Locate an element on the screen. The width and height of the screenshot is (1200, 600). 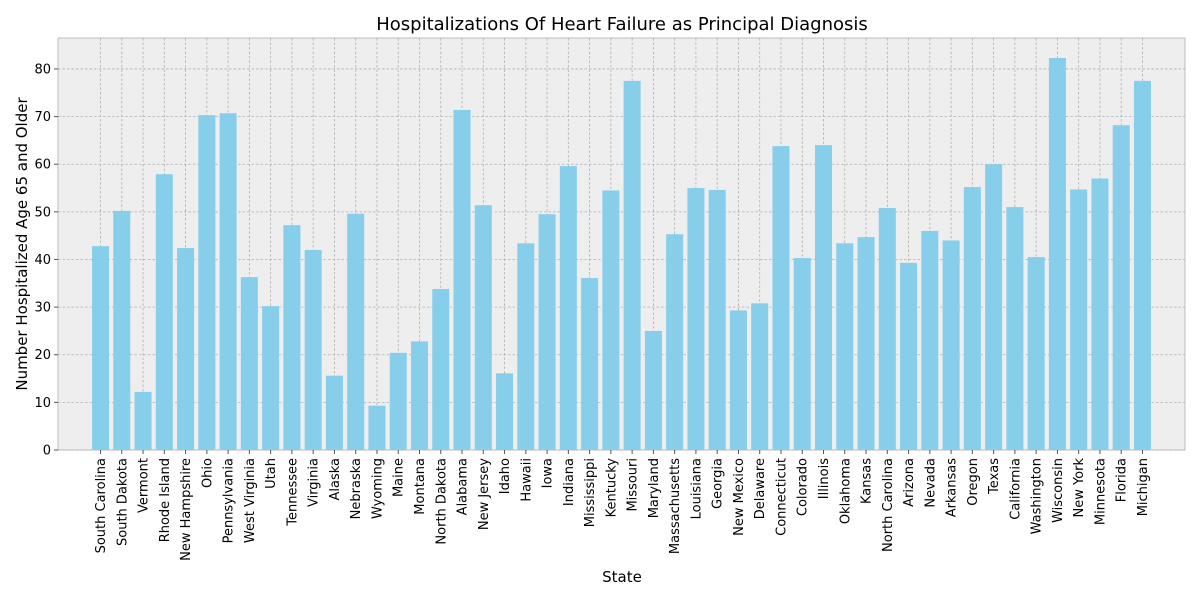
y-tick-label: 50 is located at coordinates (42, 212).